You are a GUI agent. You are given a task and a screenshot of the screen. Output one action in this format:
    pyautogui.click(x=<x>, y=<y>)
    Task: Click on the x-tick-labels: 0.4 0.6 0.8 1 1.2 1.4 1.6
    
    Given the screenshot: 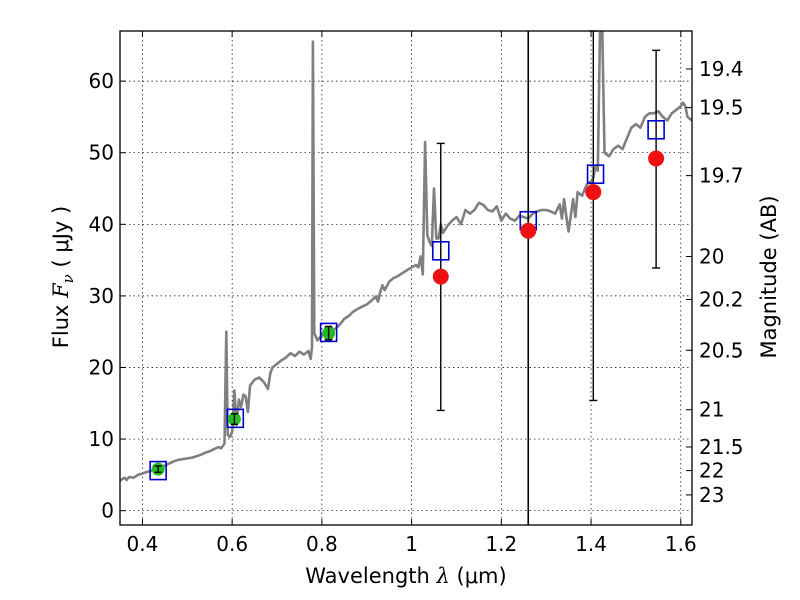 What is the action you would take?
    pyautogui.click(x=412, y=544)
    